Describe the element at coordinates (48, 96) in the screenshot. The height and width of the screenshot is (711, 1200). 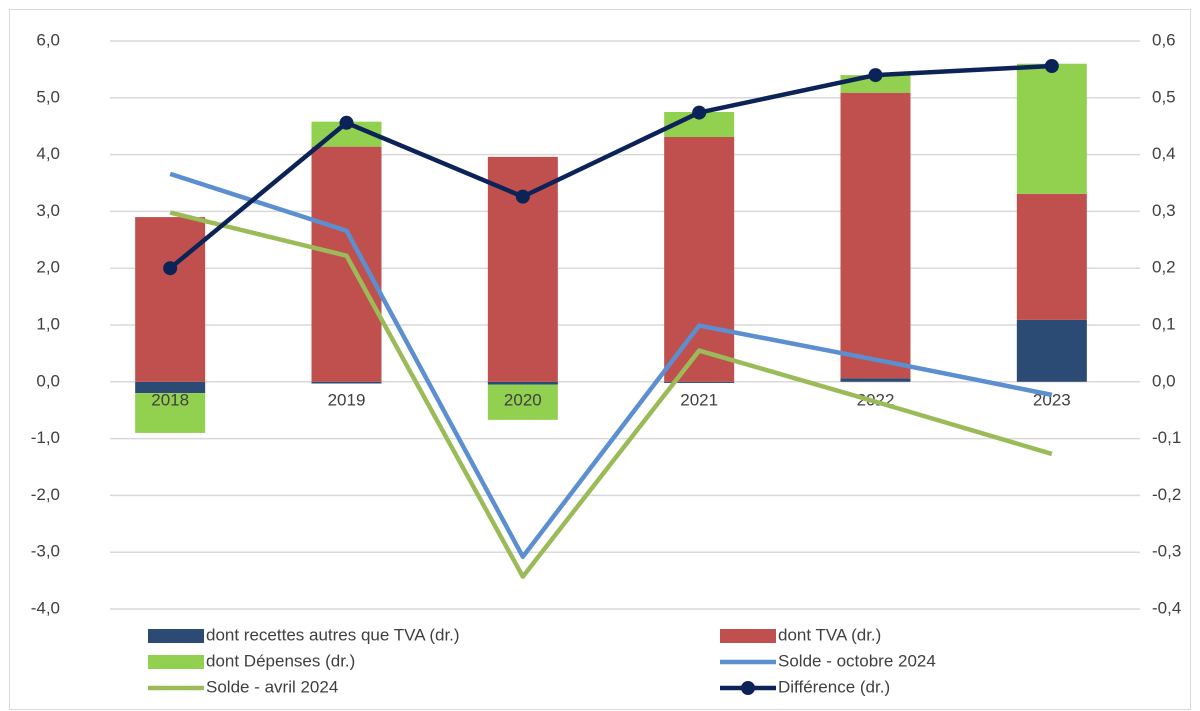
I see `y-tick-label: 5,0` at that location.